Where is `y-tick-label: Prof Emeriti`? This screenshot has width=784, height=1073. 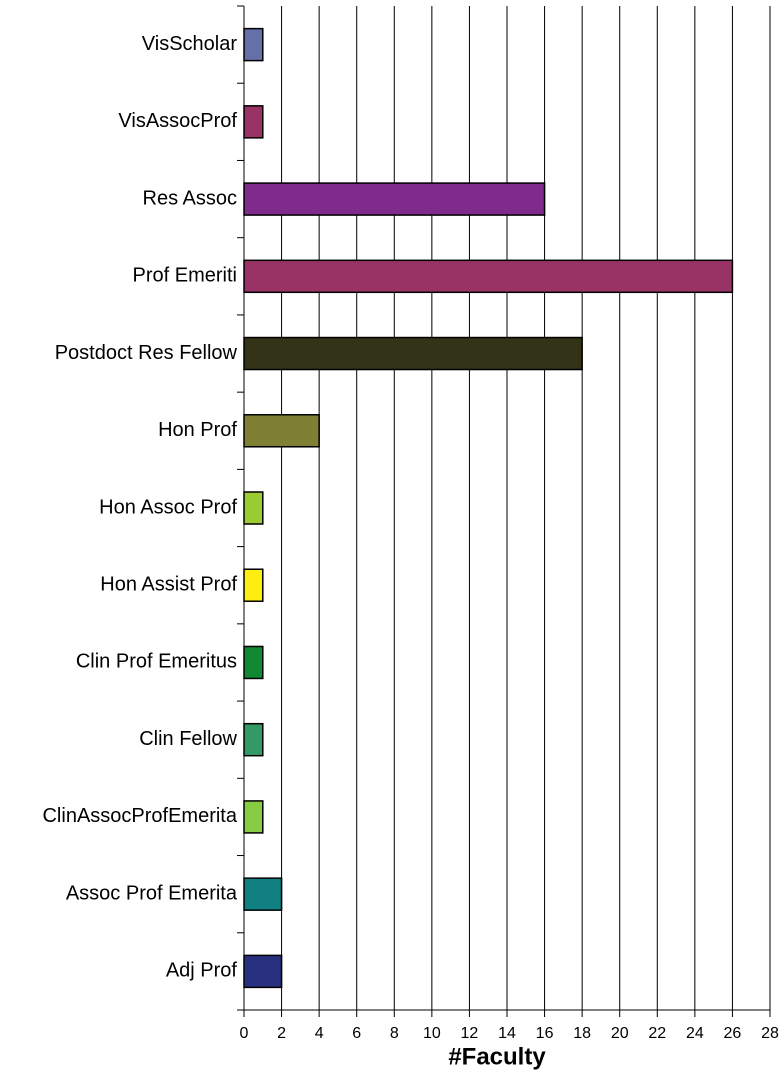
y-tick-label: Prof Emeriti is located at coordinates (185, 276).